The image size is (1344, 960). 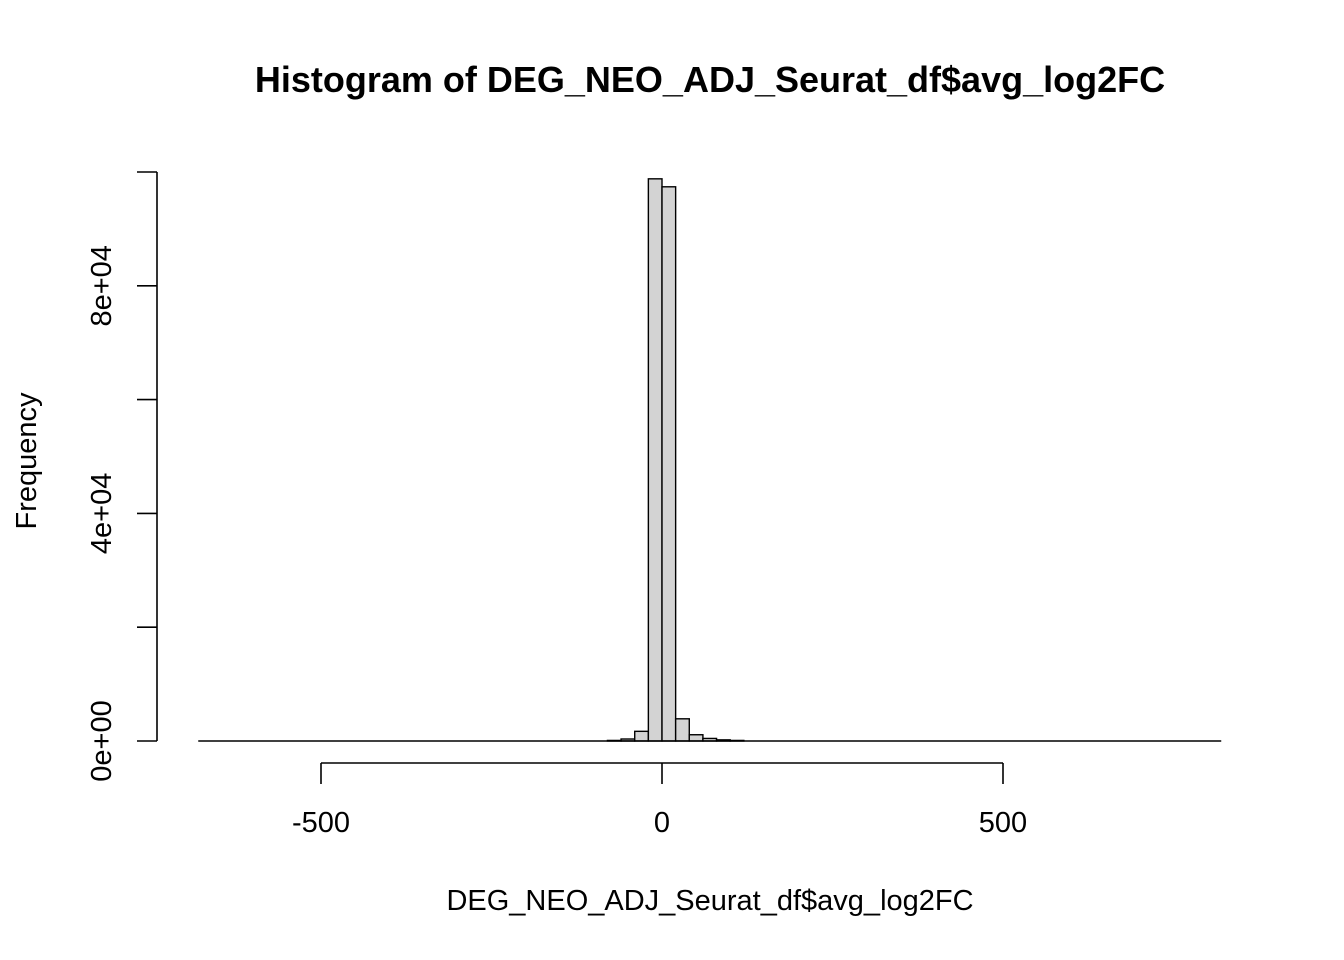 I want to click on bars-group, so click(x=675, y=460).